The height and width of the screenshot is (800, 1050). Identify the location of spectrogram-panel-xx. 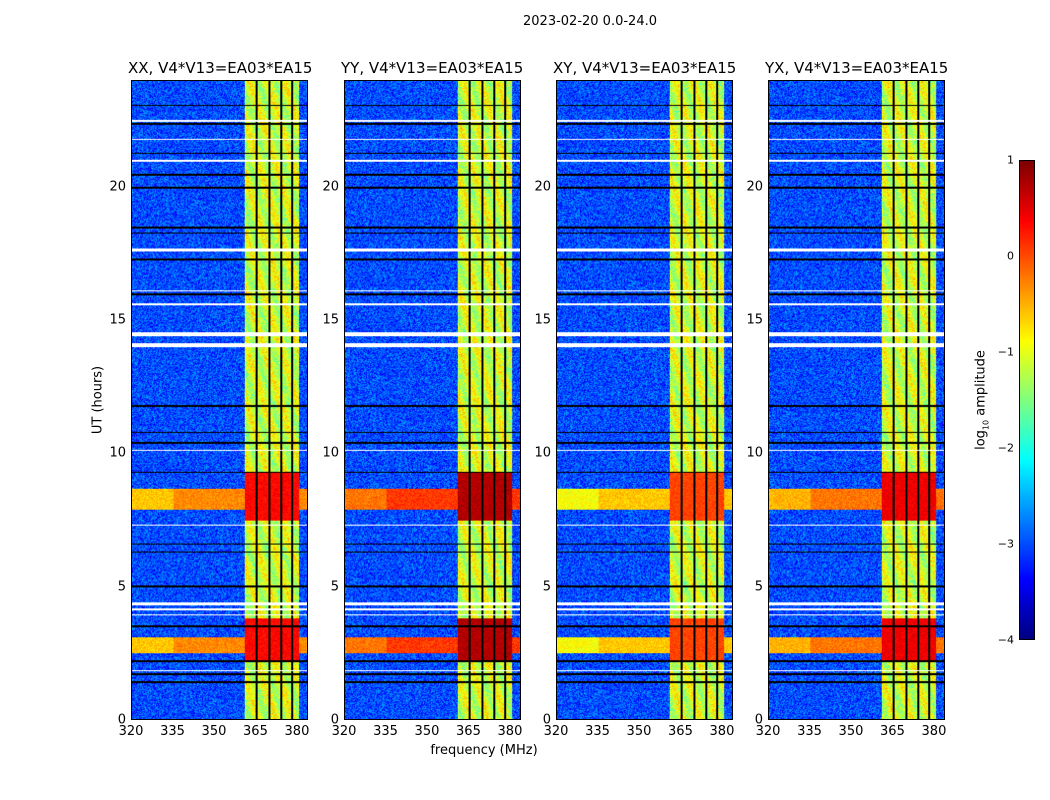
(219, 400).